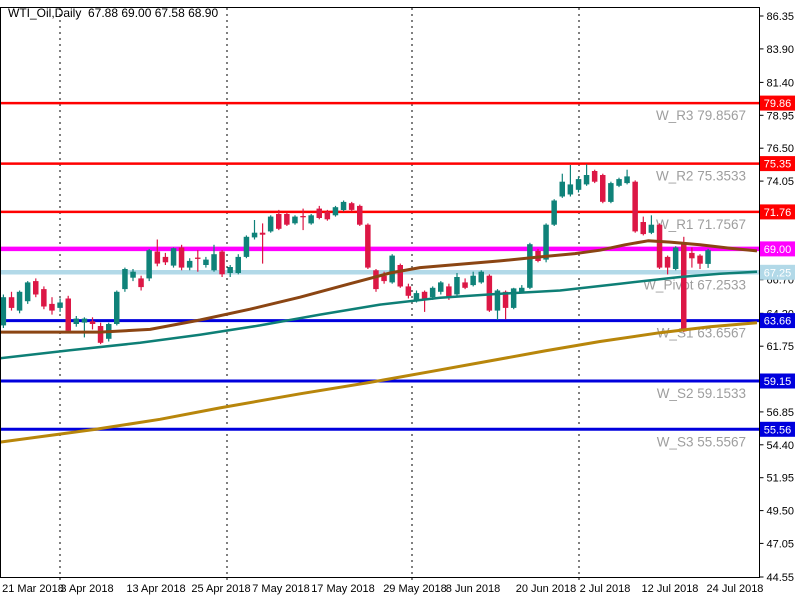 This screenshot has width=800, height=600. Describe the element at coordinates (343, 589) in the screenshot. I see `x-tick-label: 17 May 2018` at that location.